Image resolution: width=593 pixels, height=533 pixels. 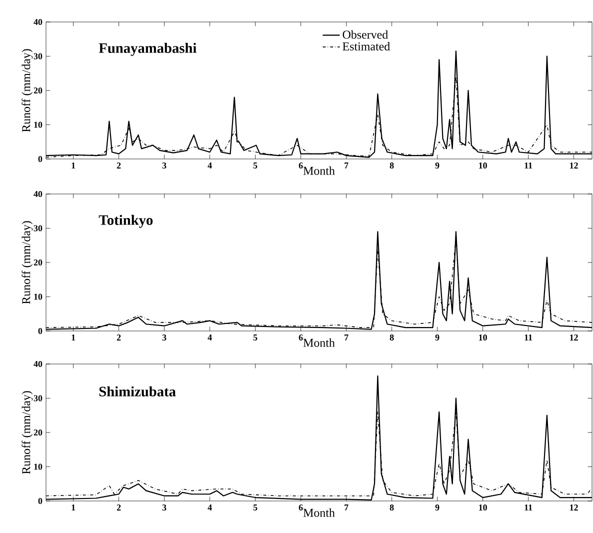 What do you see at coordinates (137, 391) in the screenshot?
I see `text: Shimizubata` at bounding box center [137, 391].